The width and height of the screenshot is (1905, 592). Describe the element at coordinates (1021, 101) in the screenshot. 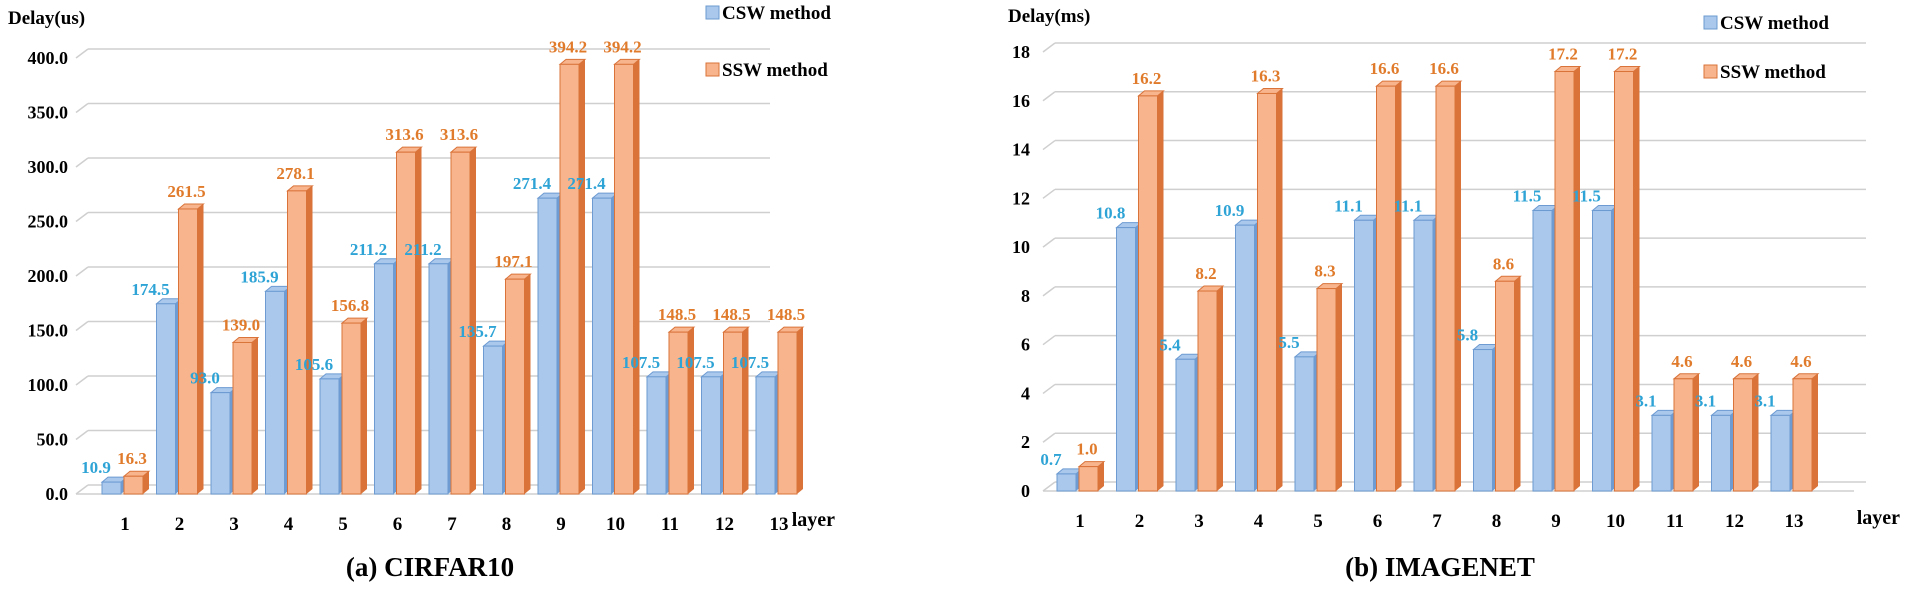

I see `y-tick-label: 16` at that location.